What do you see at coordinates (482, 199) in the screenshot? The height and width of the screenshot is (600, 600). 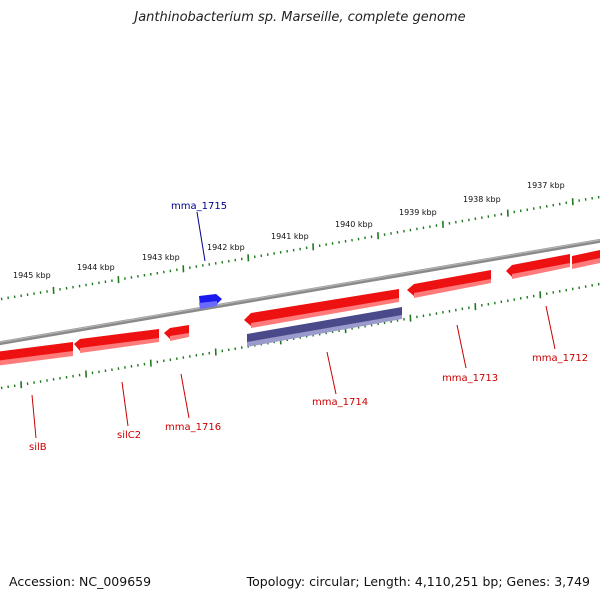 I see `scale-label-1938: 1938 kbp` at bounding box center [482, 199].